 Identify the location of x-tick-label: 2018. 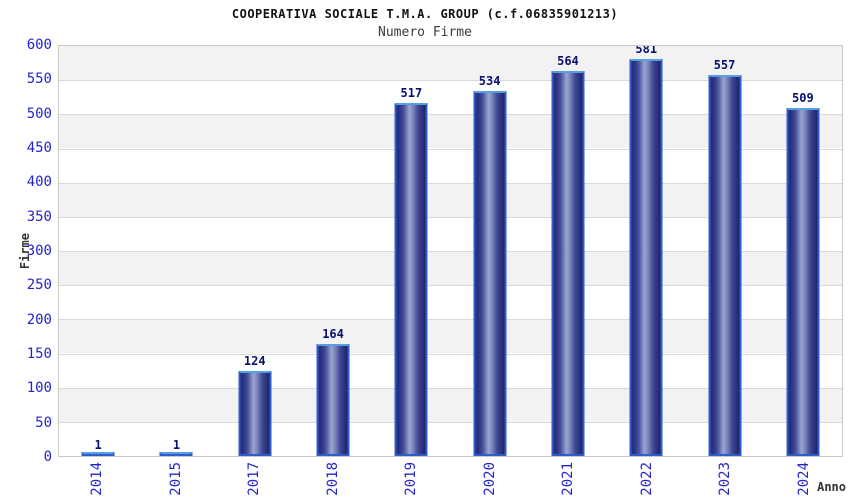
(332, 479).